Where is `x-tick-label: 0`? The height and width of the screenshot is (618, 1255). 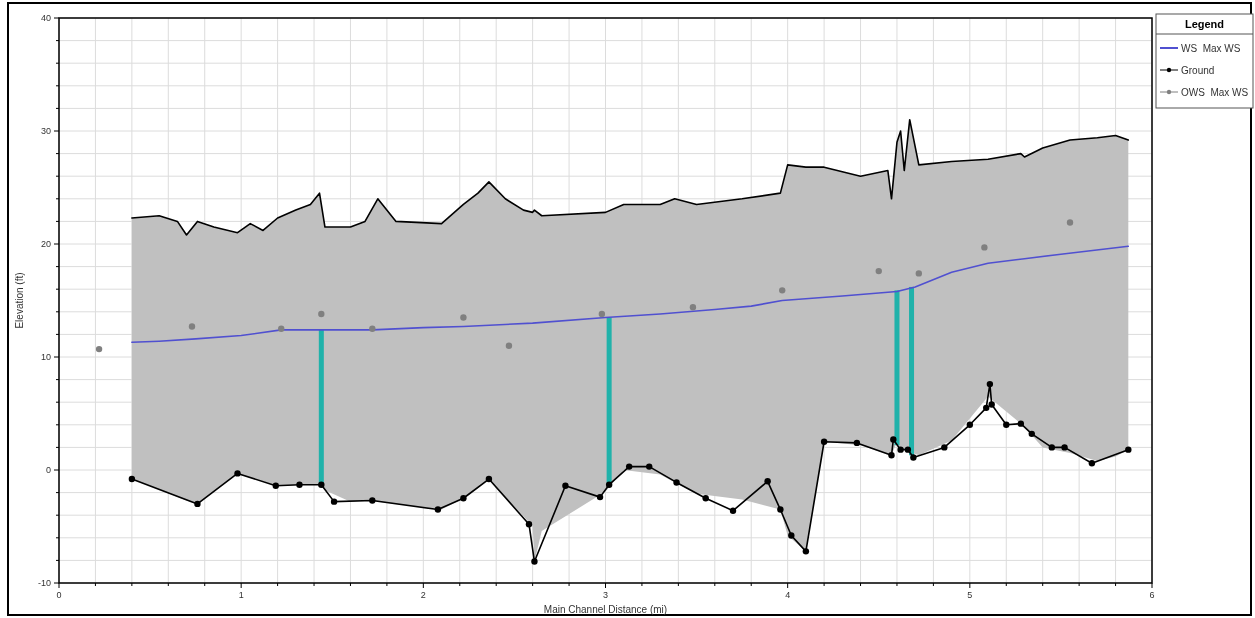 x-tick-label: 0 is located at coordinates (59, 595).